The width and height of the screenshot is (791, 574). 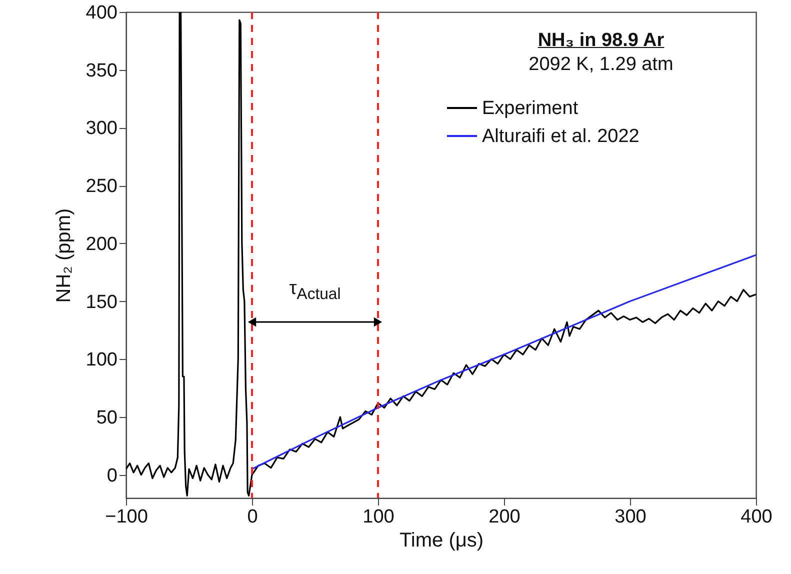 I want to click on y-tick-label: 350, so click(x=102, y=71).